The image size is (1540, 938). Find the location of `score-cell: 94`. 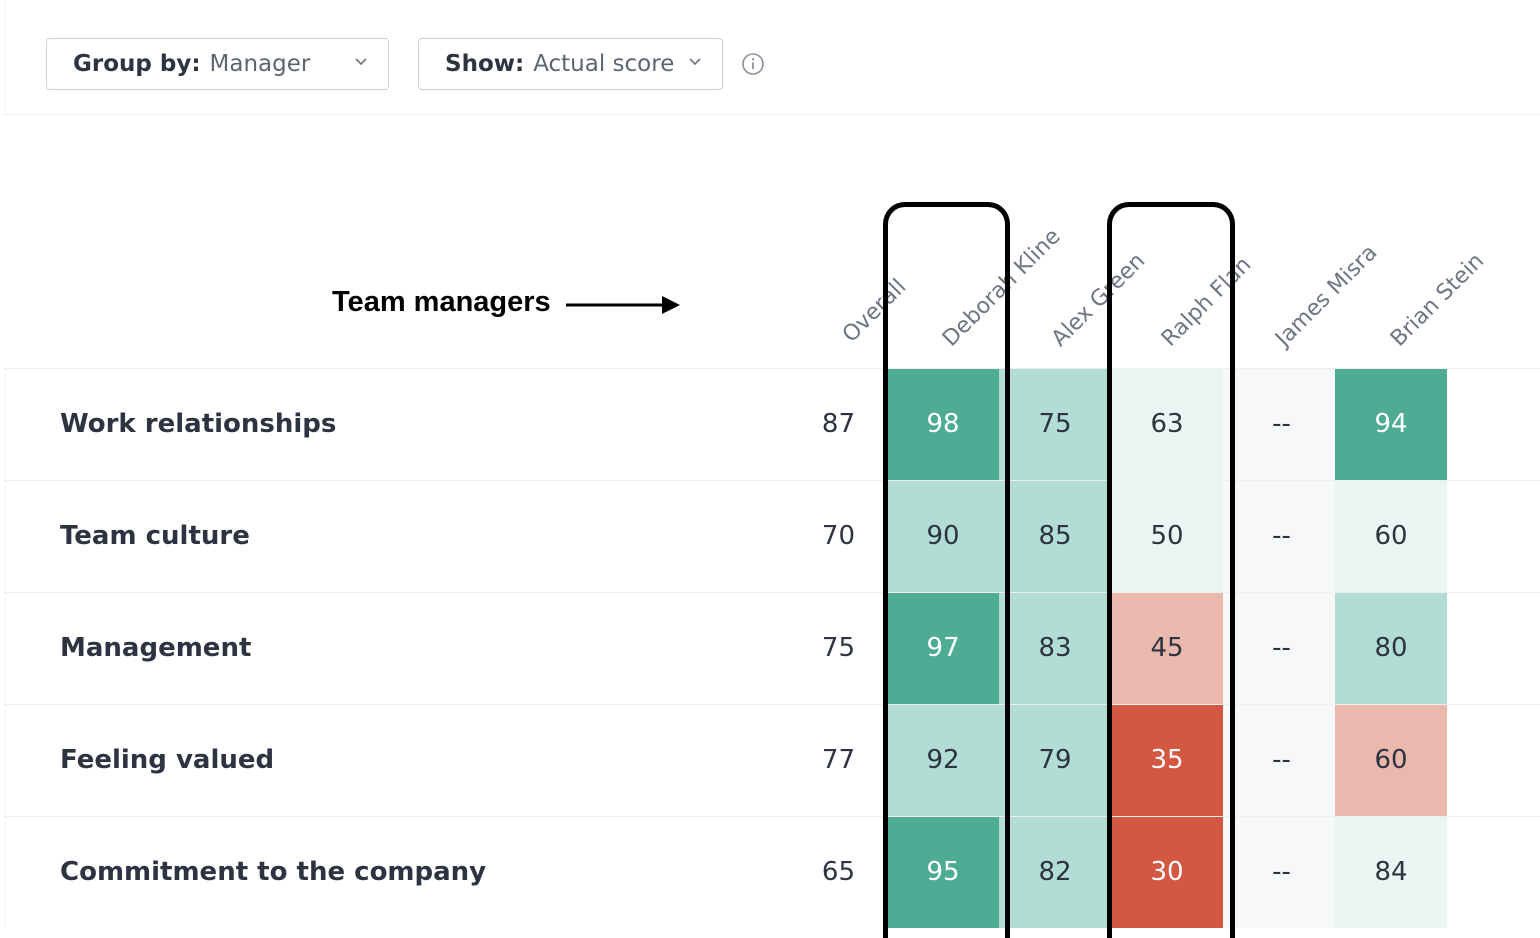

score-cell: 94 is located at coordinates (1391, 424).